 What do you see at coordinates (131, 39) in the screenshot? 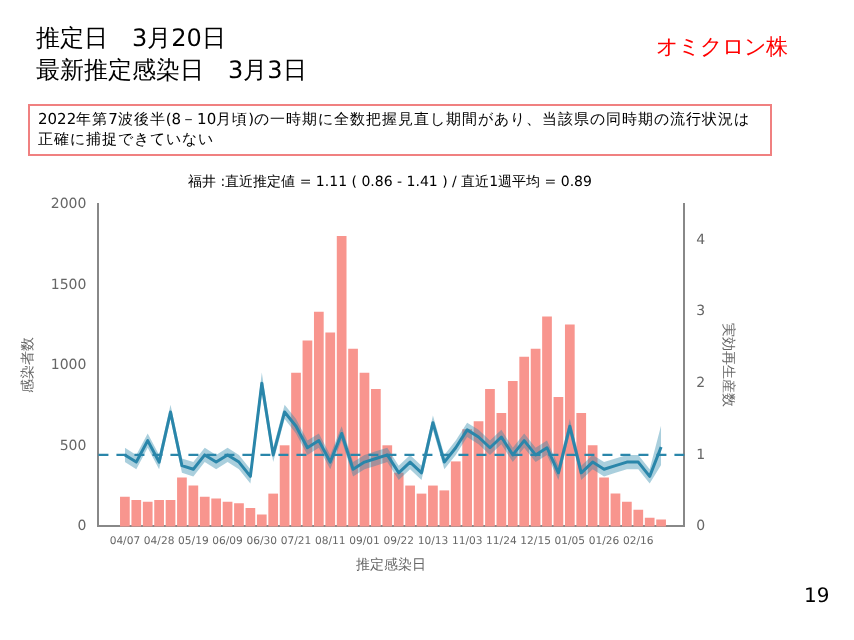
I see `chart-title: 推定日 3月20日` at bounding box center [131, 39].